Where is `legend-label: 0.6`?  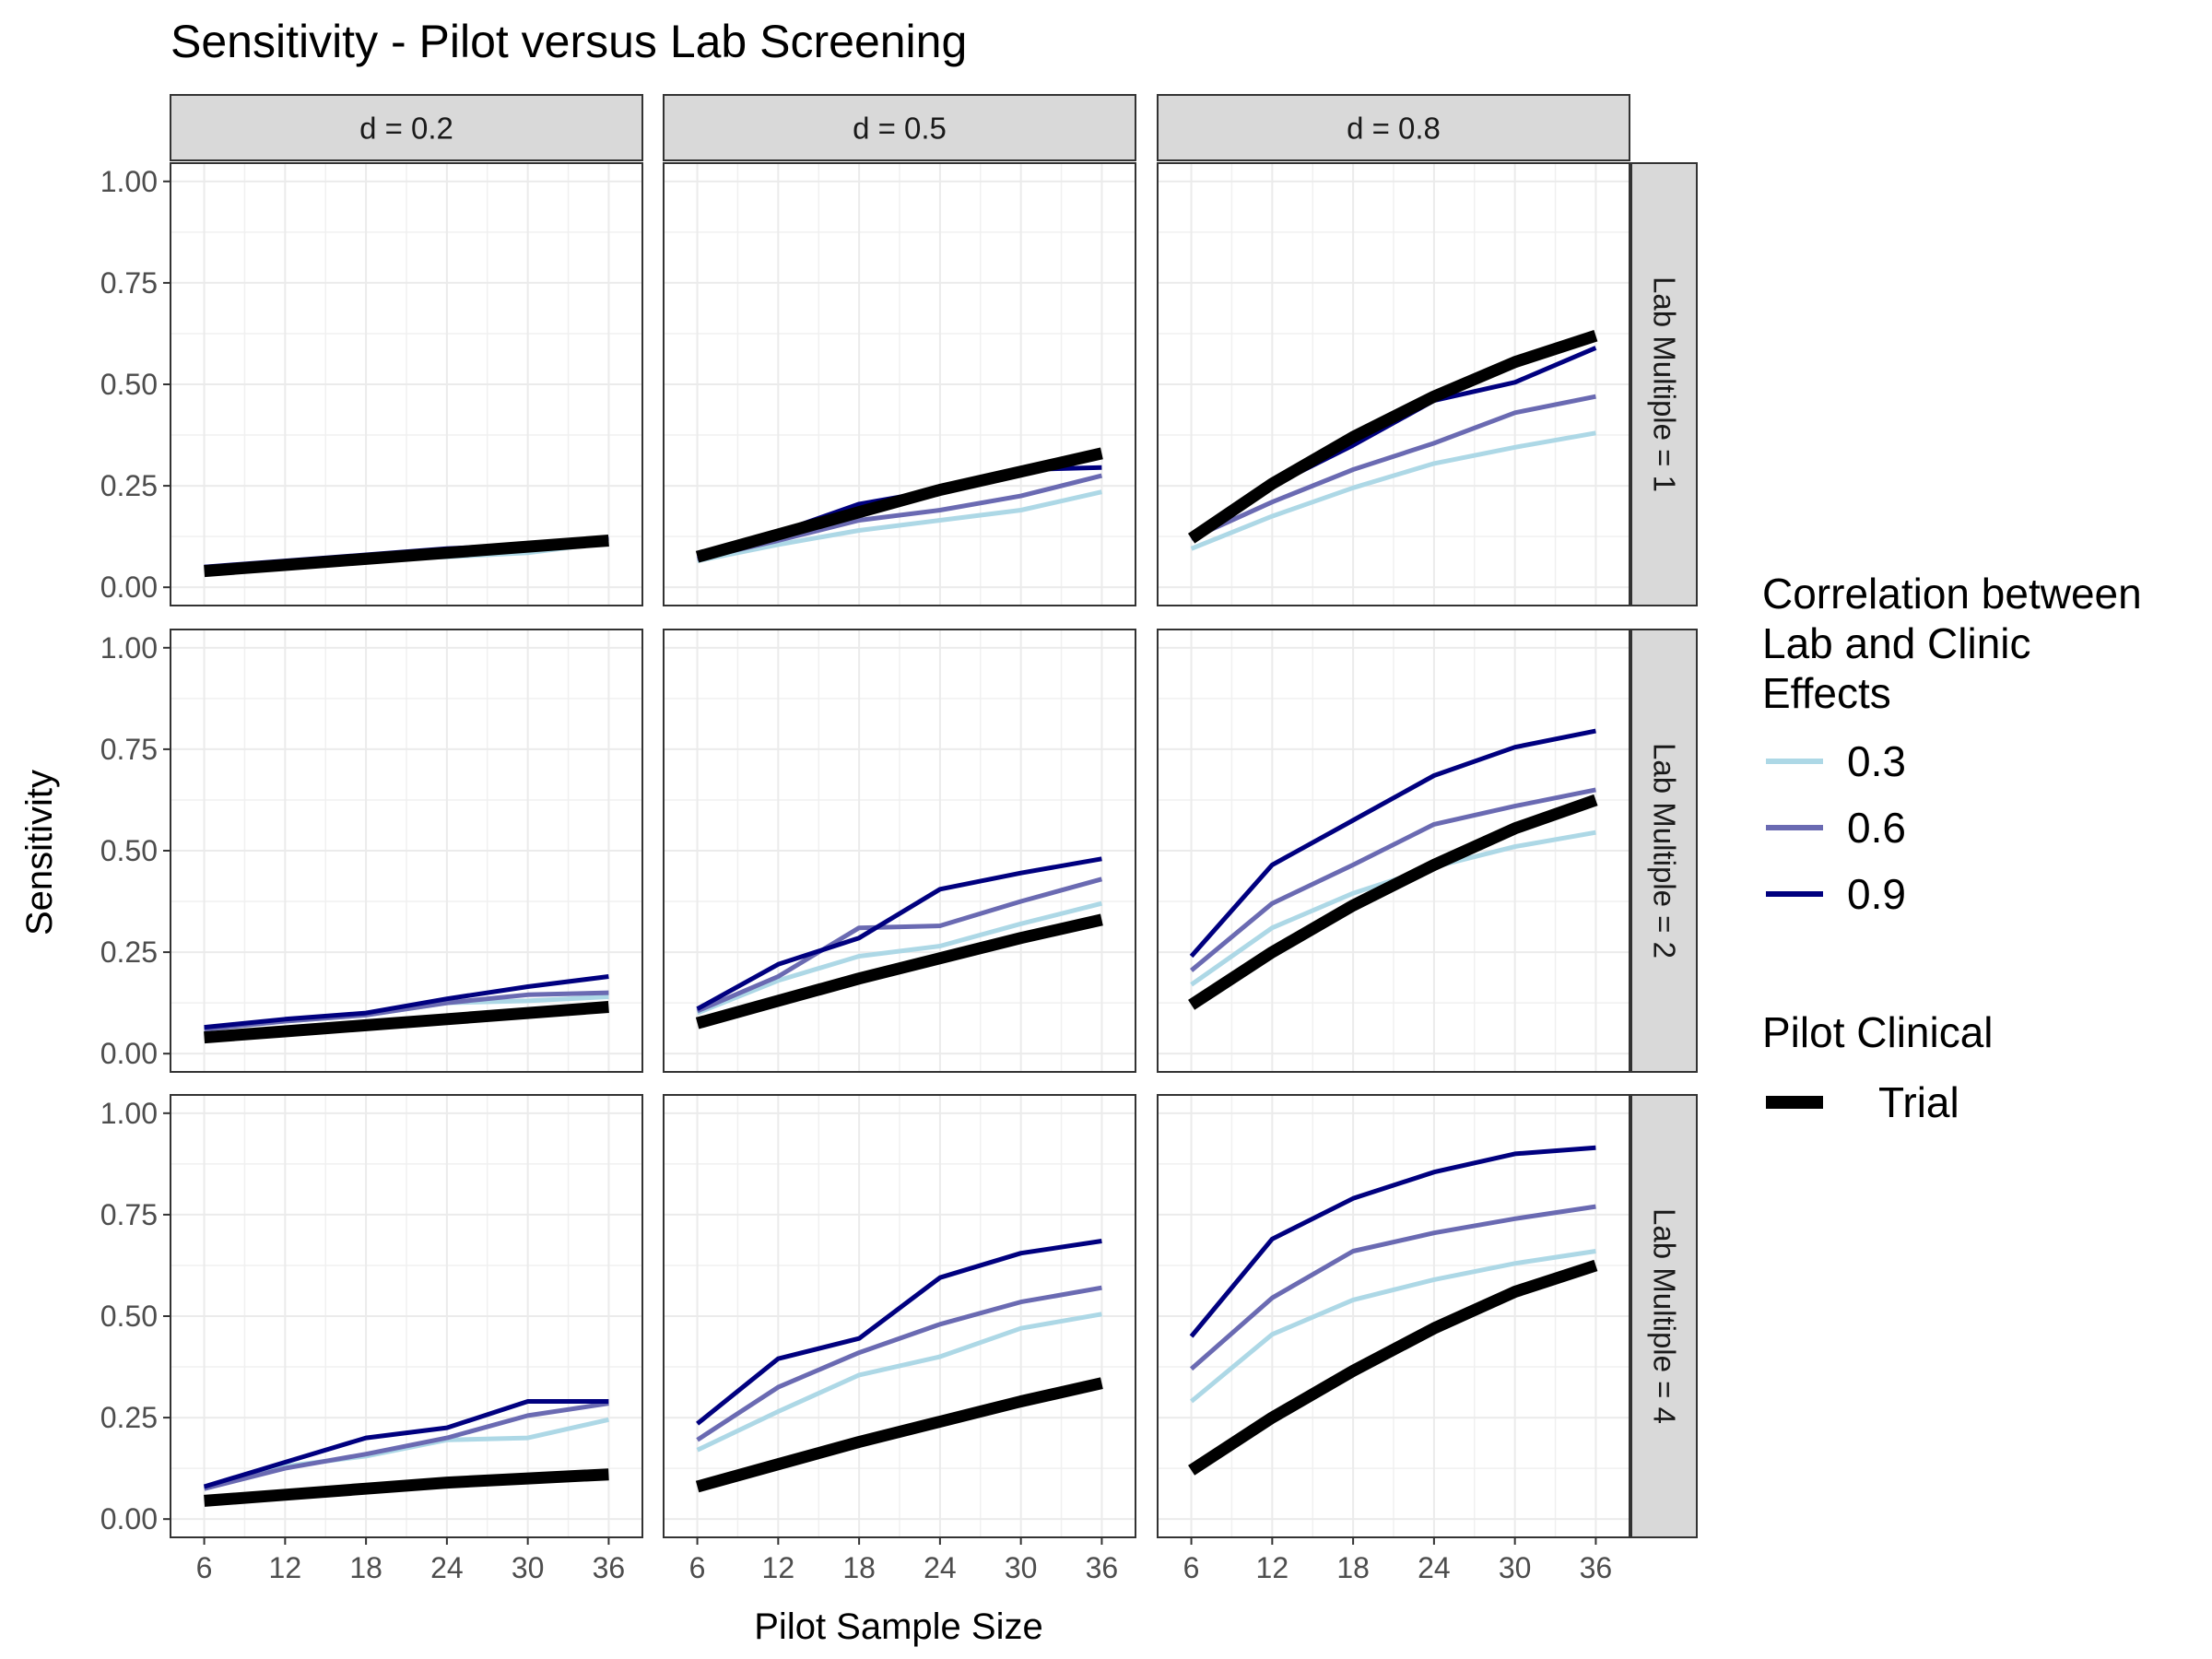 legend-label: 0.6 is located at coordinates (1876, 828).